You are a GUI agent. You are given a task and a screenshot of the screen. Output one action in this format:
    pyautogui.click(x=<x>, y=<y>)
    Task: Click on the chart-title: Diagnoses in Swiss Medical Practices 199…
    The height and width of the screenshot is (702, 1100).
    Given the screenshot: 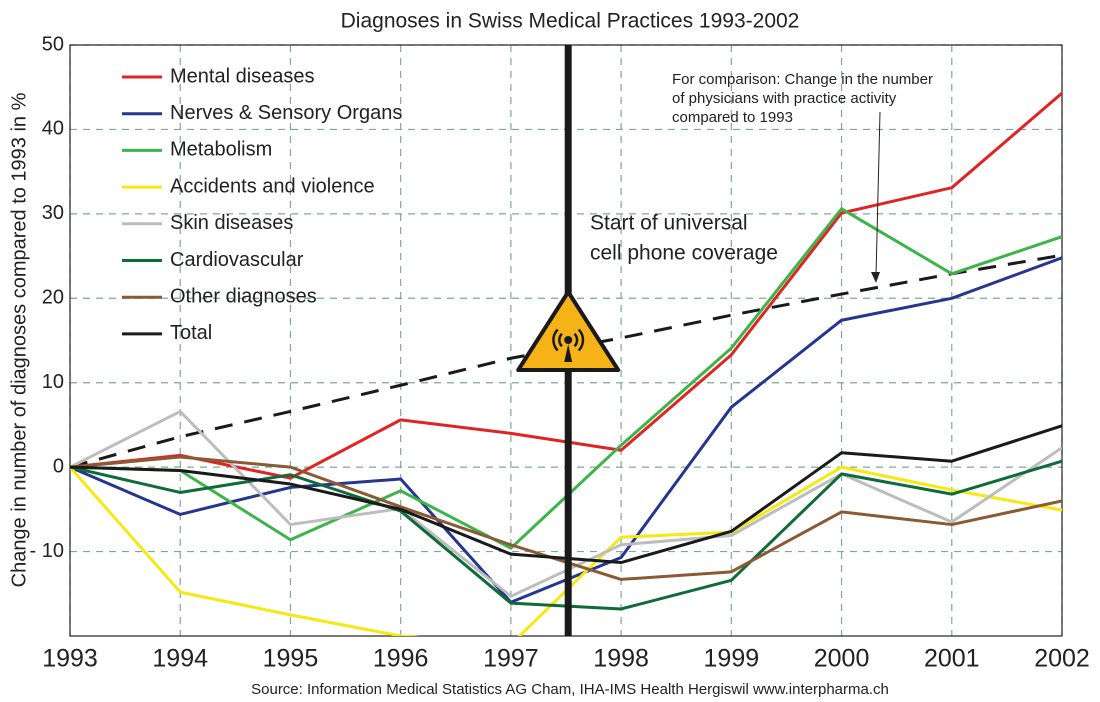 What is the action you would take?
    pyautogui.click(x=570, y=21)
    